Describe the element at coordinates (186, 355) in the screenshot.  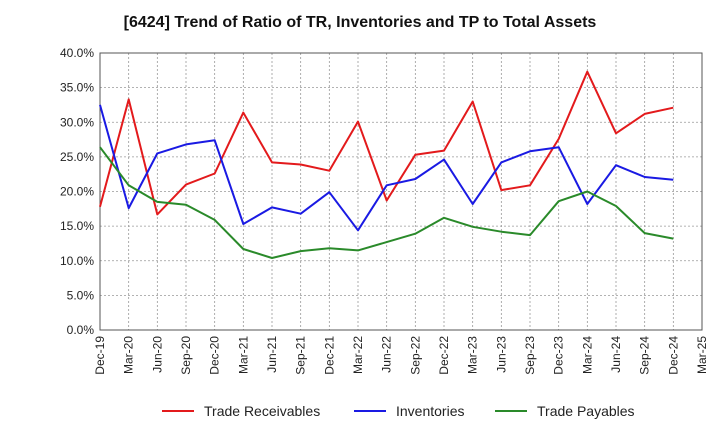
I see `x-tick-label: Sep-20` at that location.